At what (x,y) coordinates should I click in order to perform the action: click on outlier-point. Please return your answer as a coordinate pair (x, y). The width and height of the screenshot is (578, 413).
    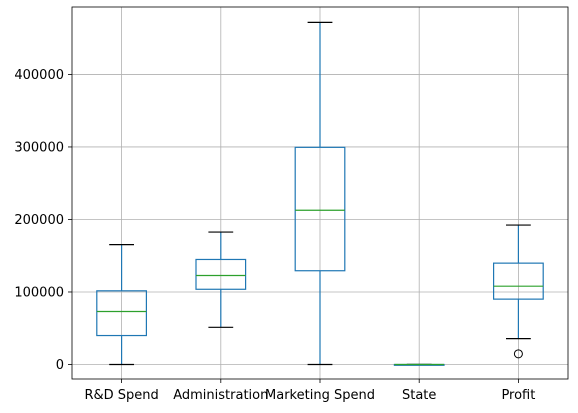
    Looking at the image, I should click on (518, 354).